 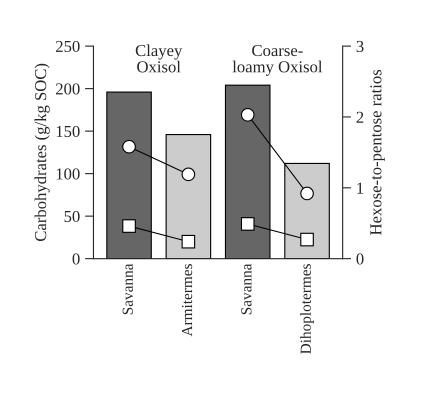 What do you see at coordinates (72, 216) in the screenshot?
I see `y-tick-label: 50` at bounding box center [72, 216].